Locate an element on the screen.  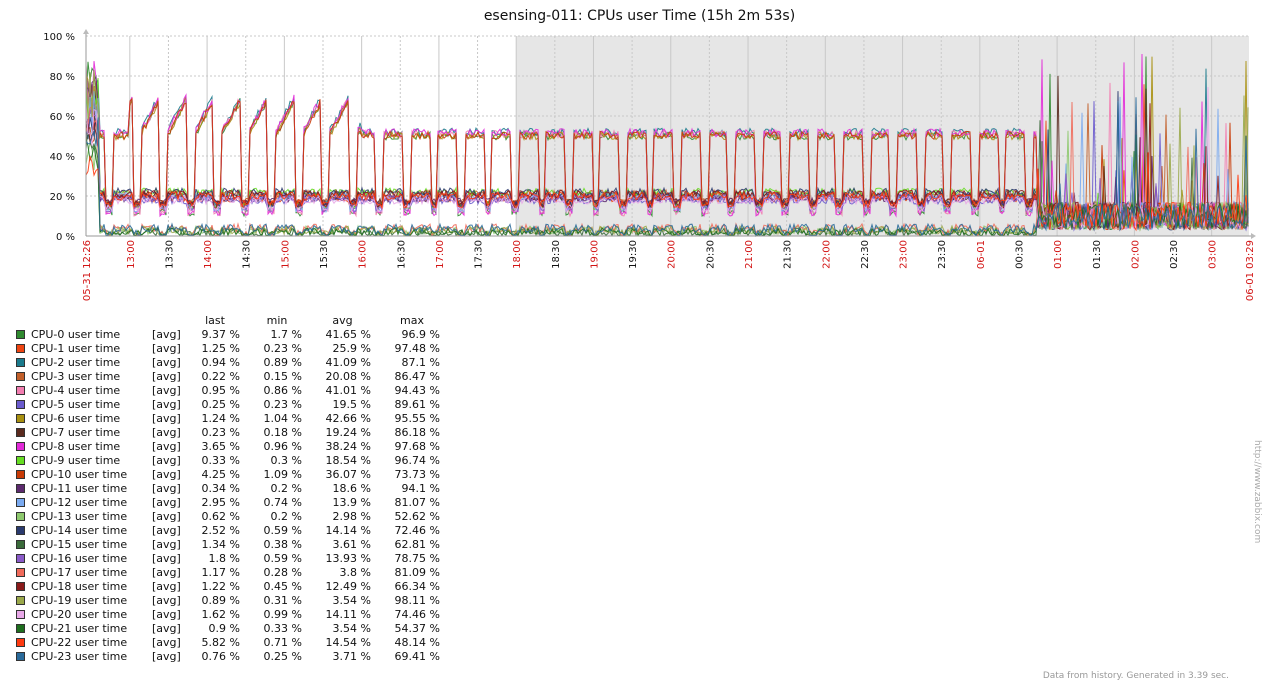
legend-last: 0.95 % is located at coordinates (220, 390).